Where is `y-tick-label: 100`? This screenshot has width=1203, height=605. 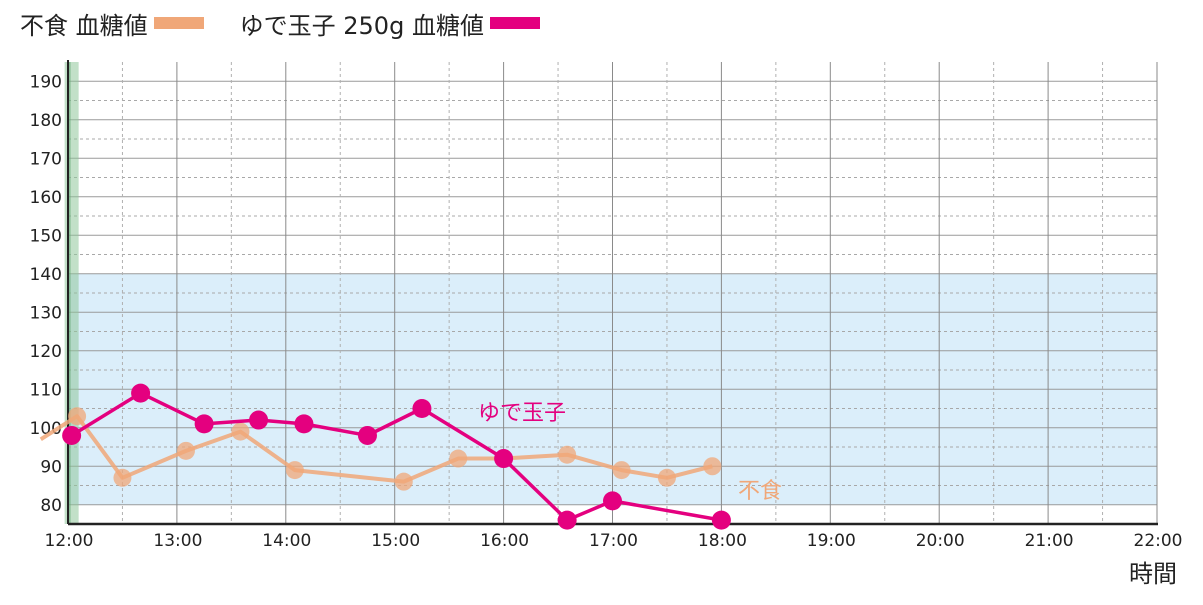 y-tick-label: 100 is located at coordinates (46, 429).